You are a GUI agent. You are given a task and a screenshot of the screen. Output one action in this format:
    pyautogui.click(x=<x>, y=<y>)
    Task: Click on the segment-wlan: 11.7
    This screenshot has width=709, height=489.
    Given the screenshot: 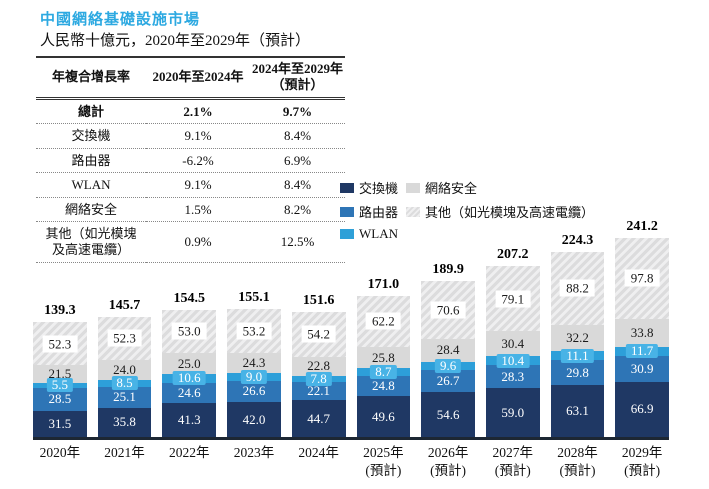 What is the action you would take?
    pyautogui.click(x=642, y=351)
    